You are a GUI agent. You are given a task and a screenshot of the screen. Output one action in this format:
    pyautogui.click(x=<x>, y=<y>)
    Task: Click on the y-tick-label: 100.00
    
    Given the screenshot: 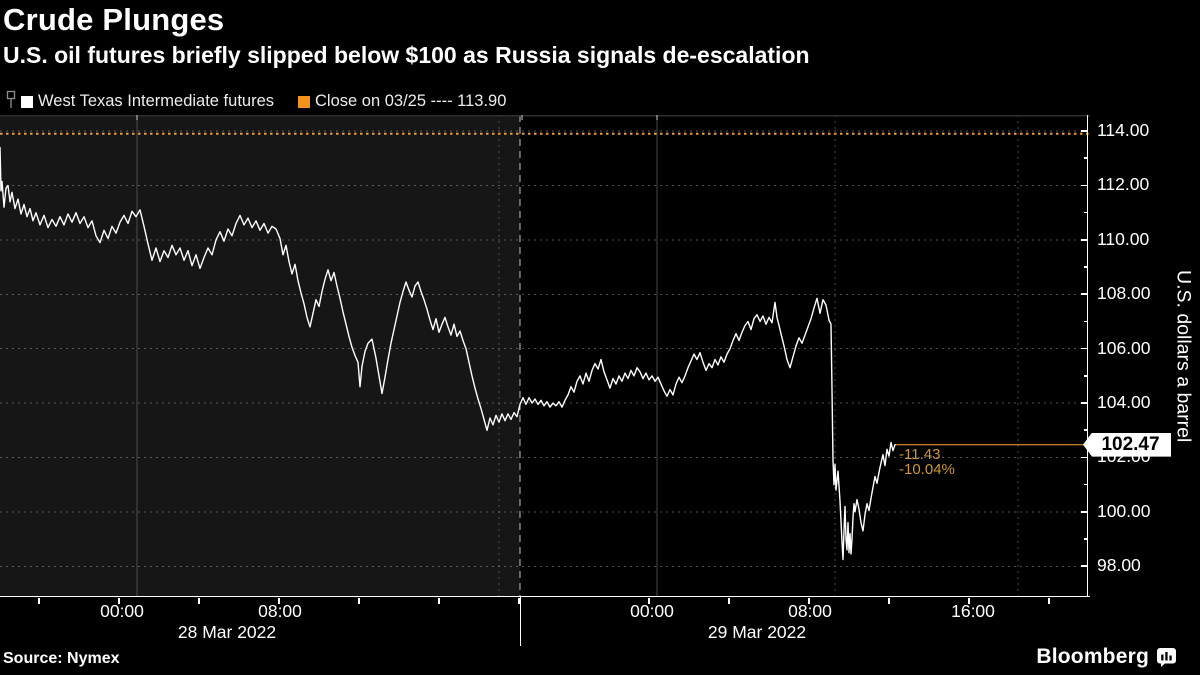 What is the action you would take?
    pyautogui.click(x=1124, y=510)
    